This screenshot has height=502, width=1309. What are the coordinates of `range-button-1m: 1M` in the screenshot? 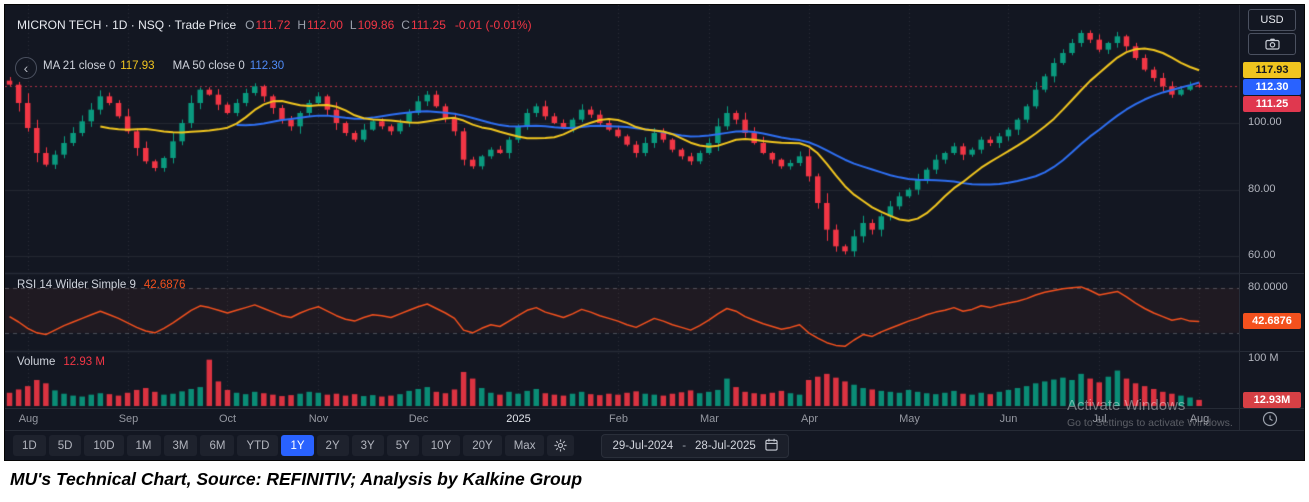 It's located at (143, 445).